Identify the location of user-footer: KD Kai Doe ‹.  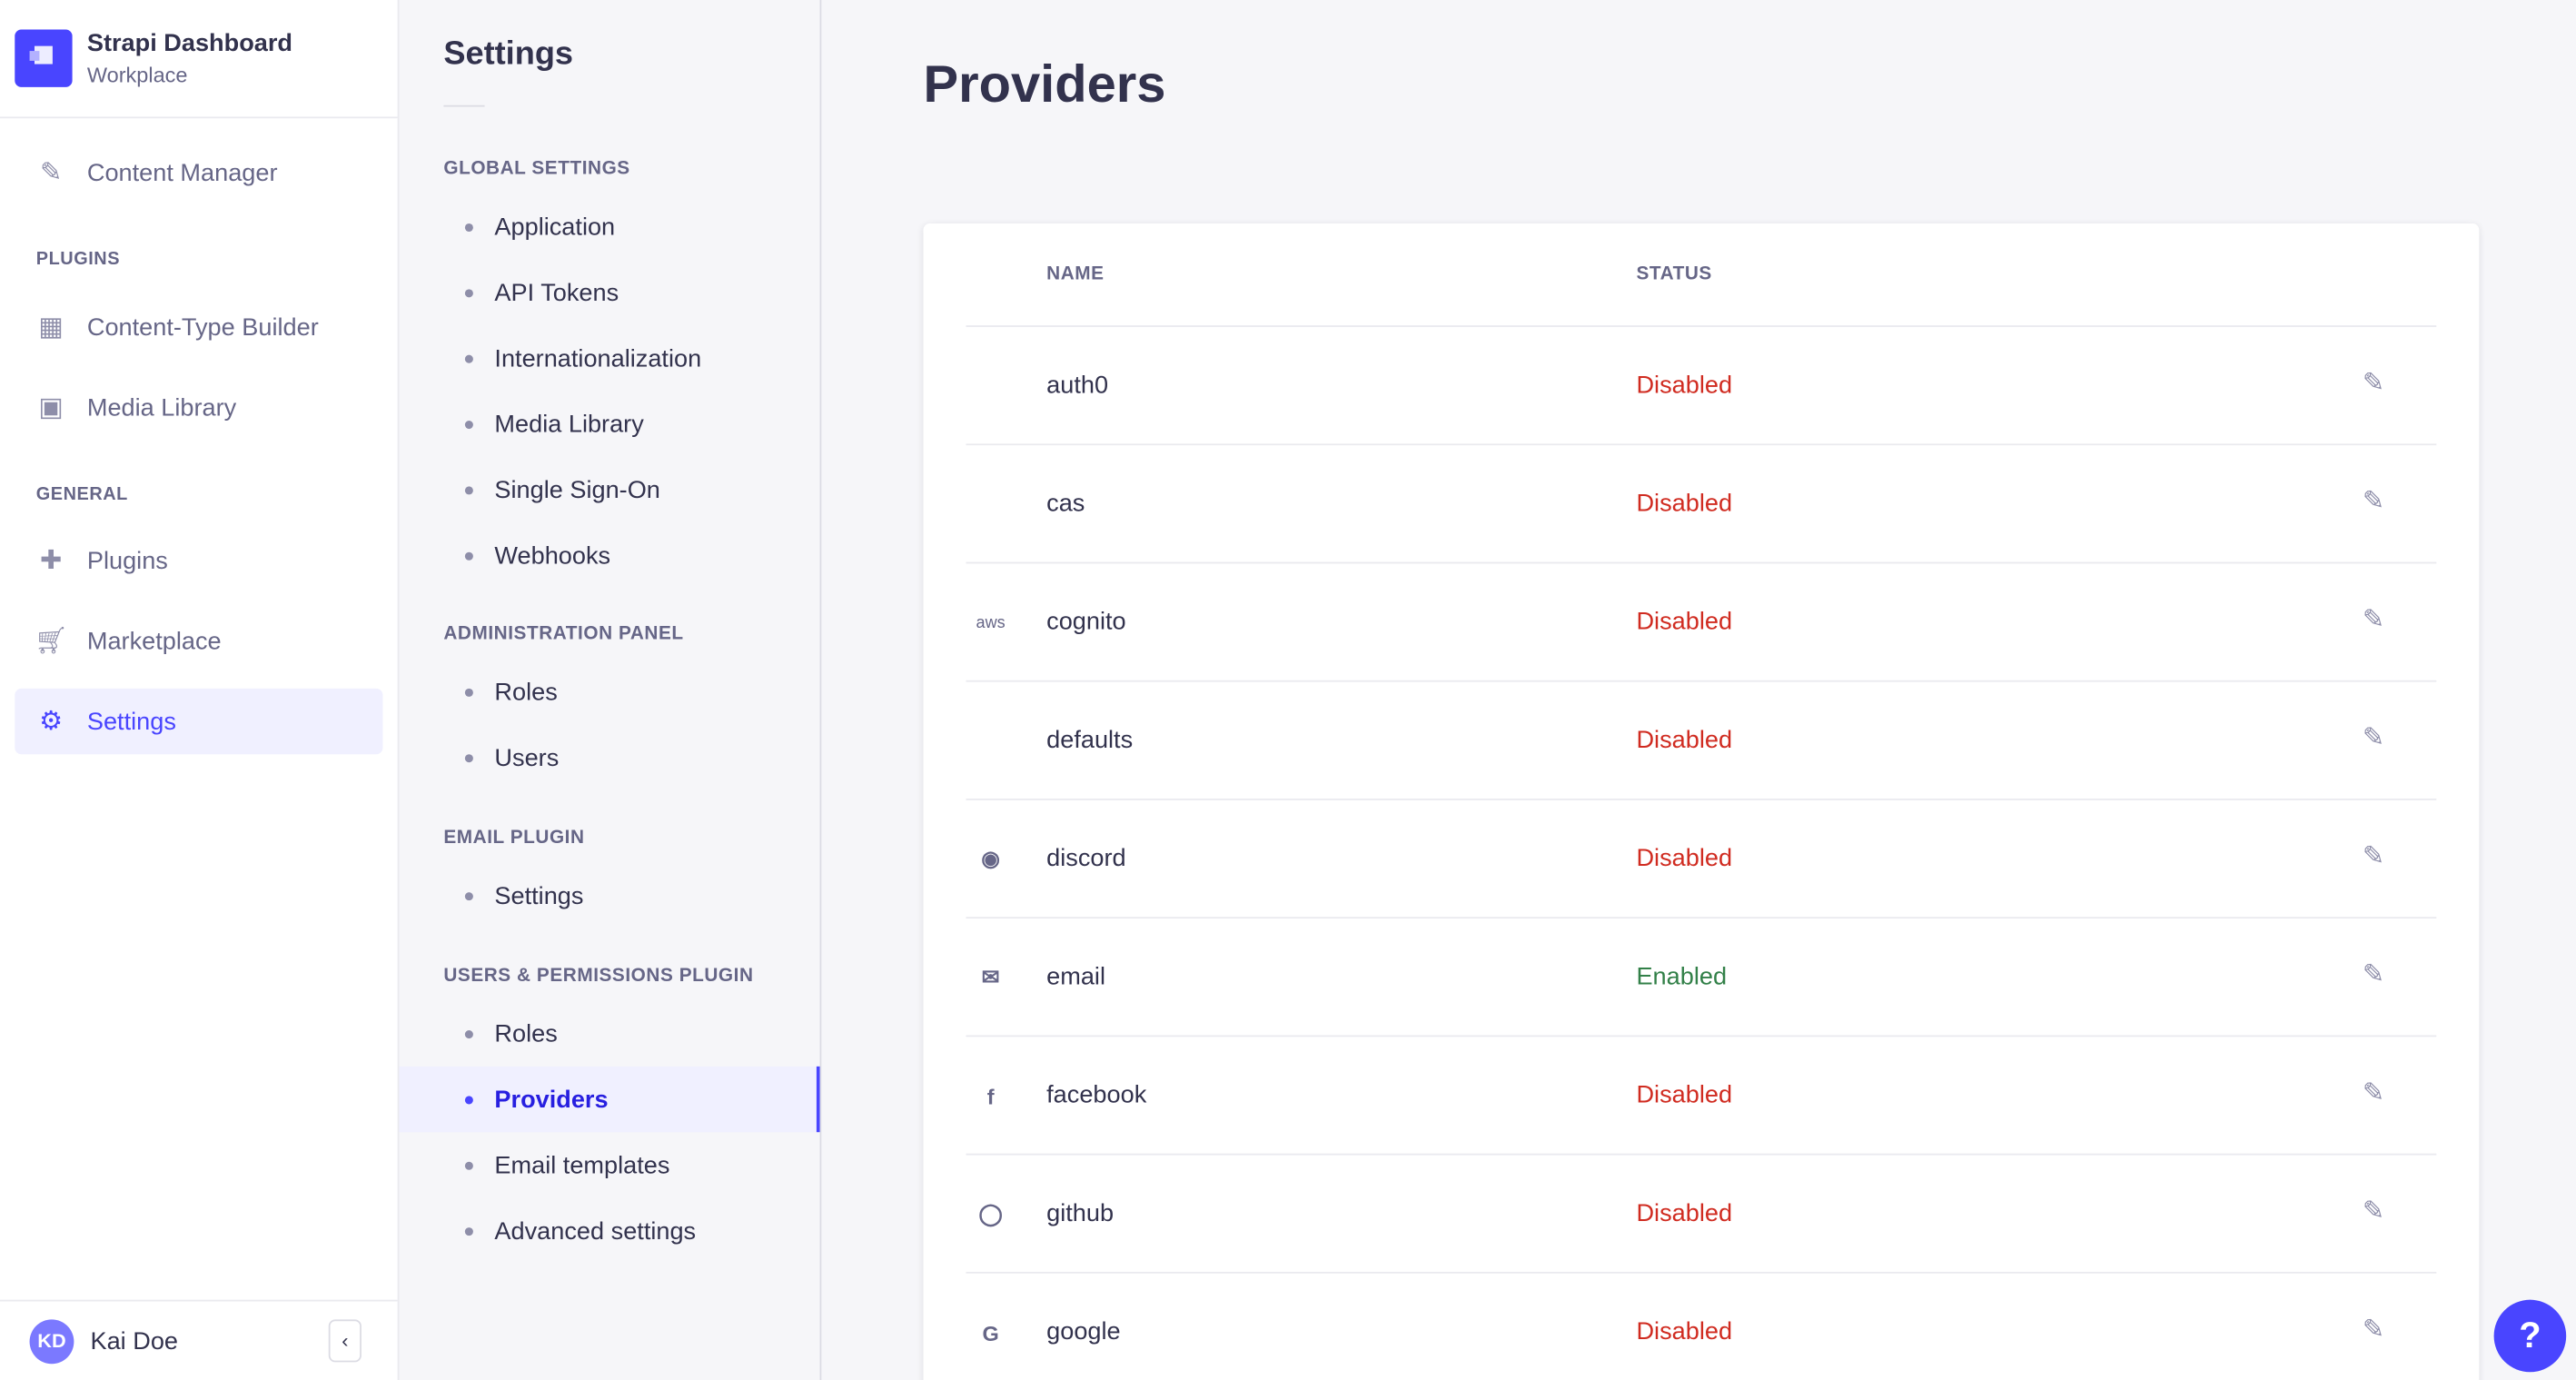
(199, 1339).